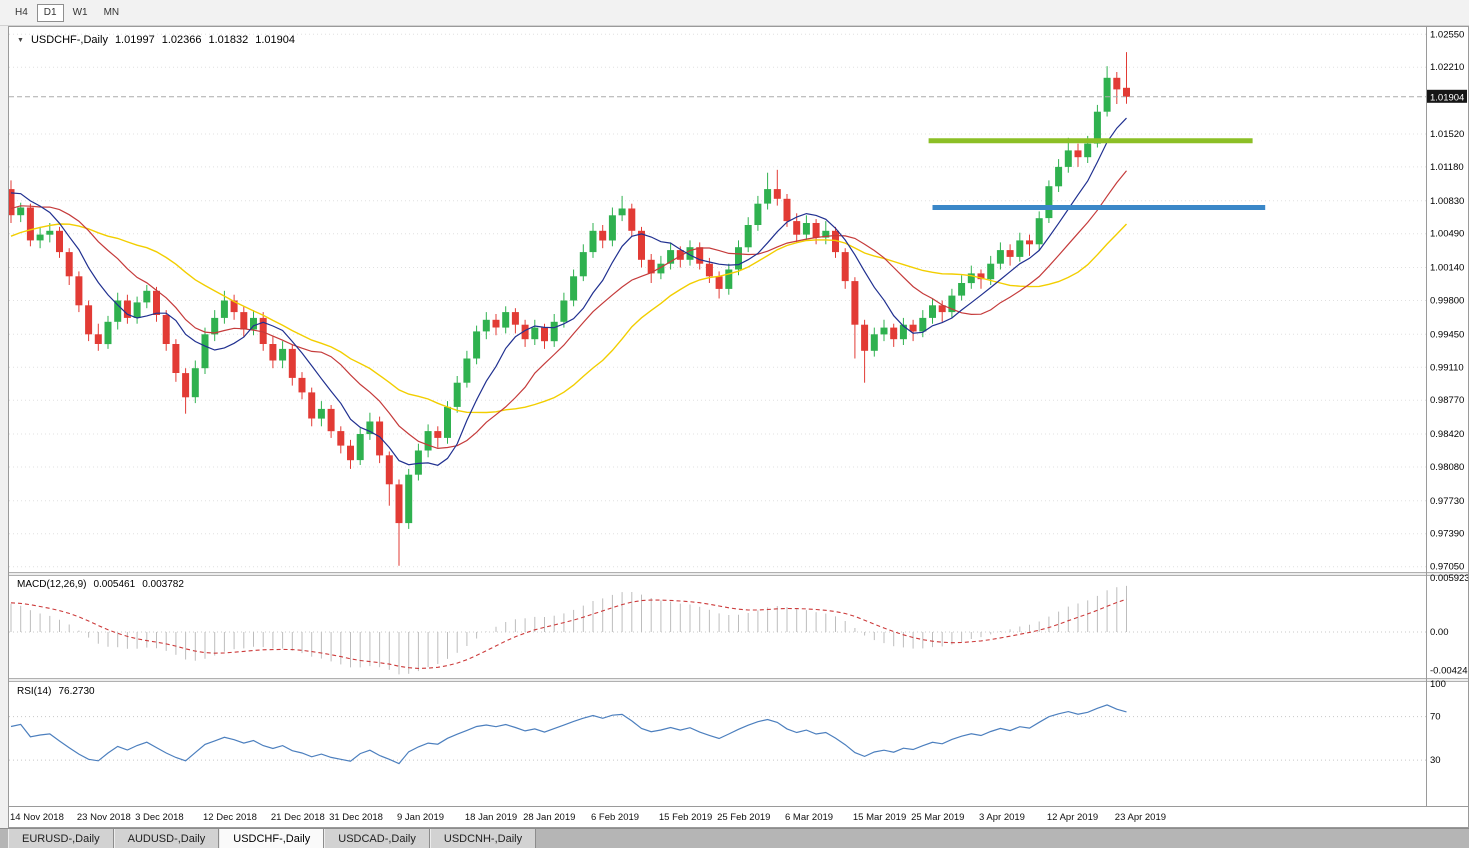  Describe the element at coordinates (21, 13) in the screenshot. I see `timeframe-button-h4: H4` at that location.